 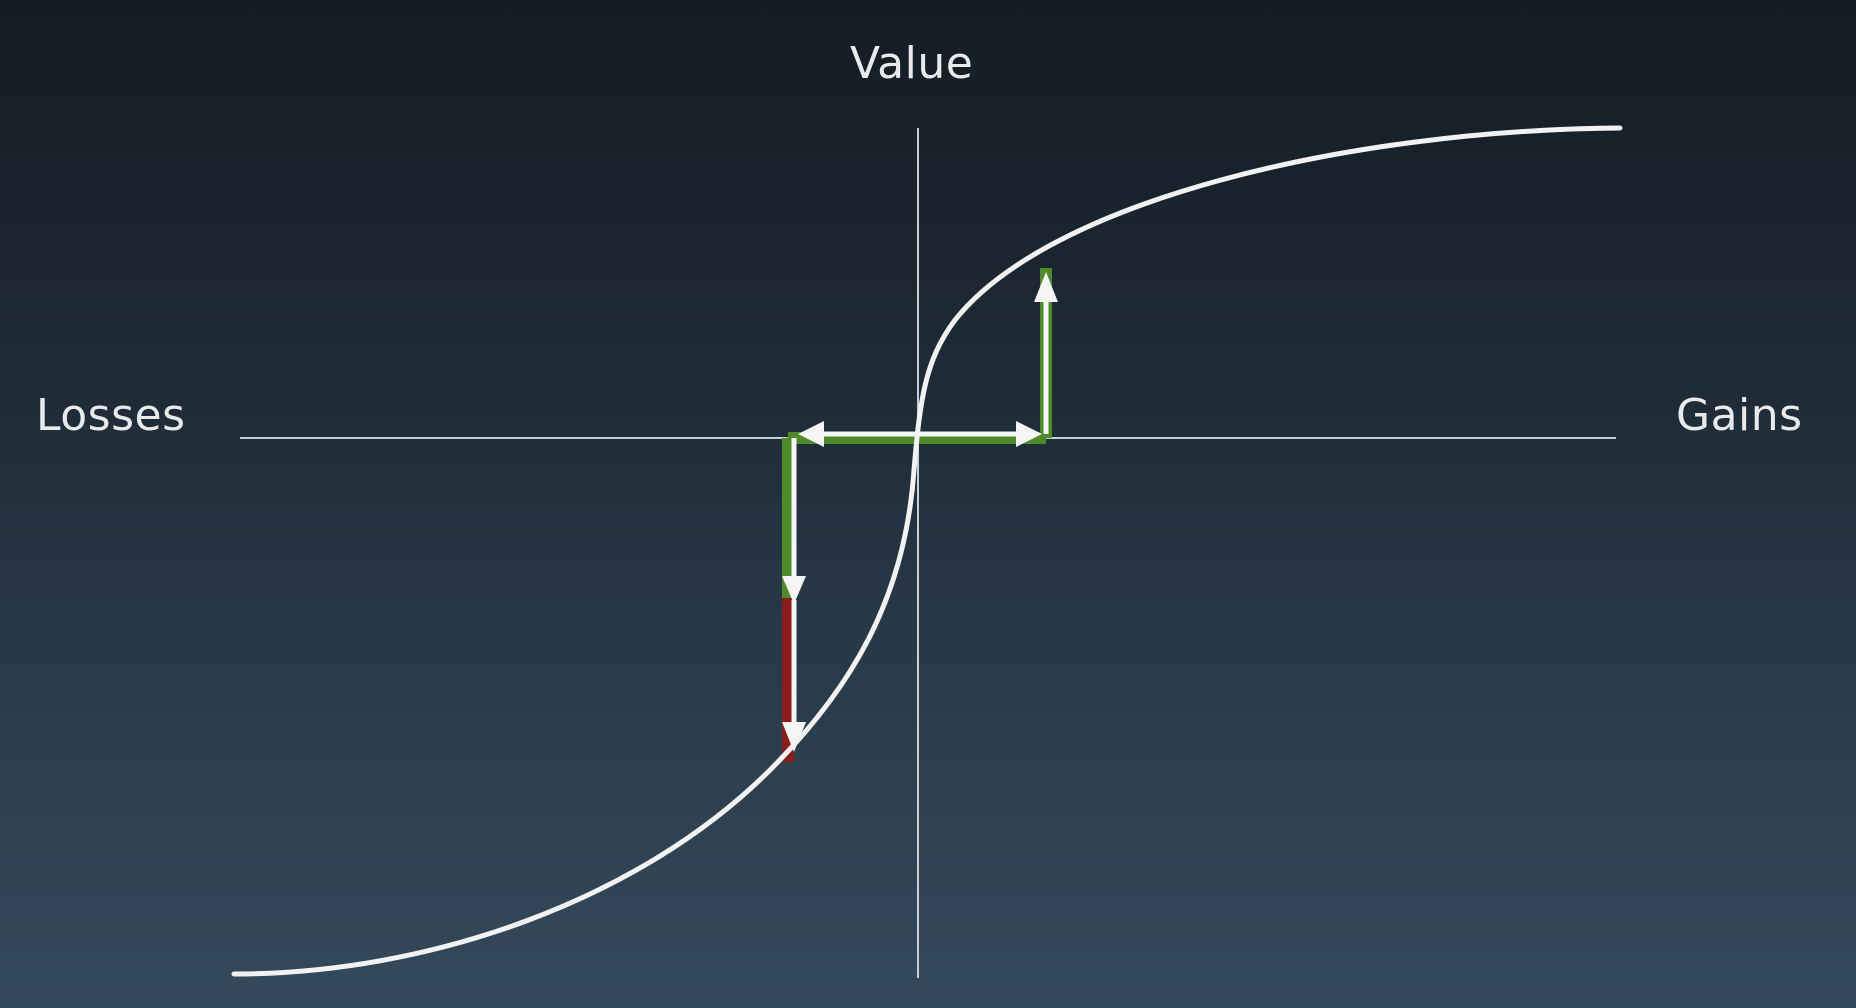 What do you see at coordinates (794, 521) in the screenshot?
I see `arrow-down-short-icon` at bounding box center [794, 521].